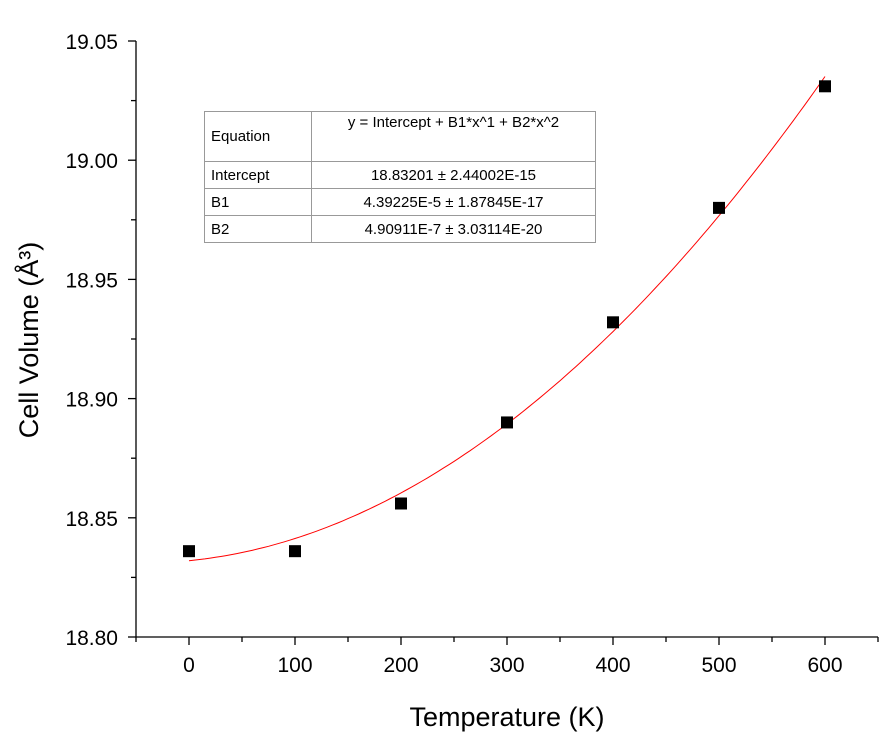 This screenshot has height=739, width=895. I want to click on row-label: B2, so click(258, 229).